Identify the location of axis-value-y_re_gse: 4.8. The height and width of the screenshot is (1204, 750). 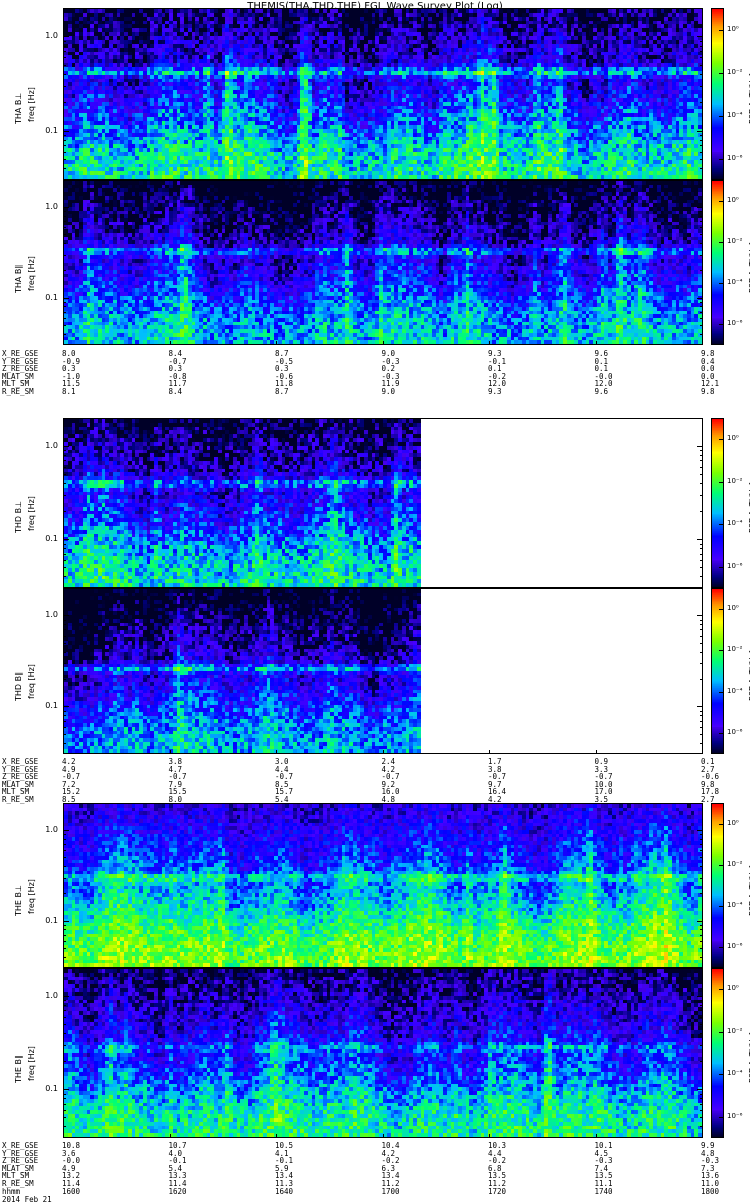
(708, 1153).